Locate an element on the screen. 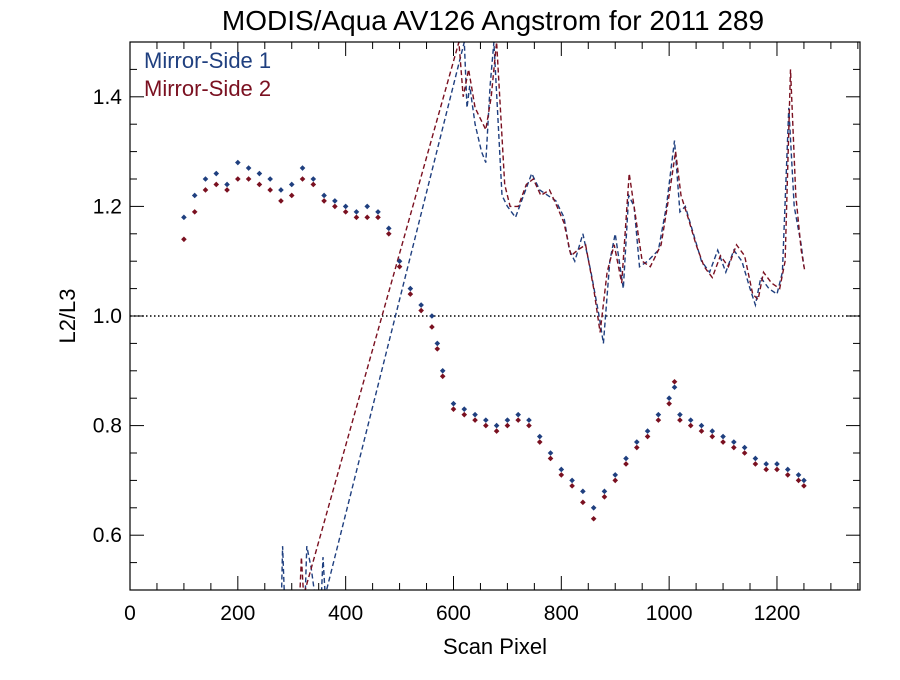 This screenshot has width=900, height=680. x-tick-label: 0 is located at coordinates (130, 613).